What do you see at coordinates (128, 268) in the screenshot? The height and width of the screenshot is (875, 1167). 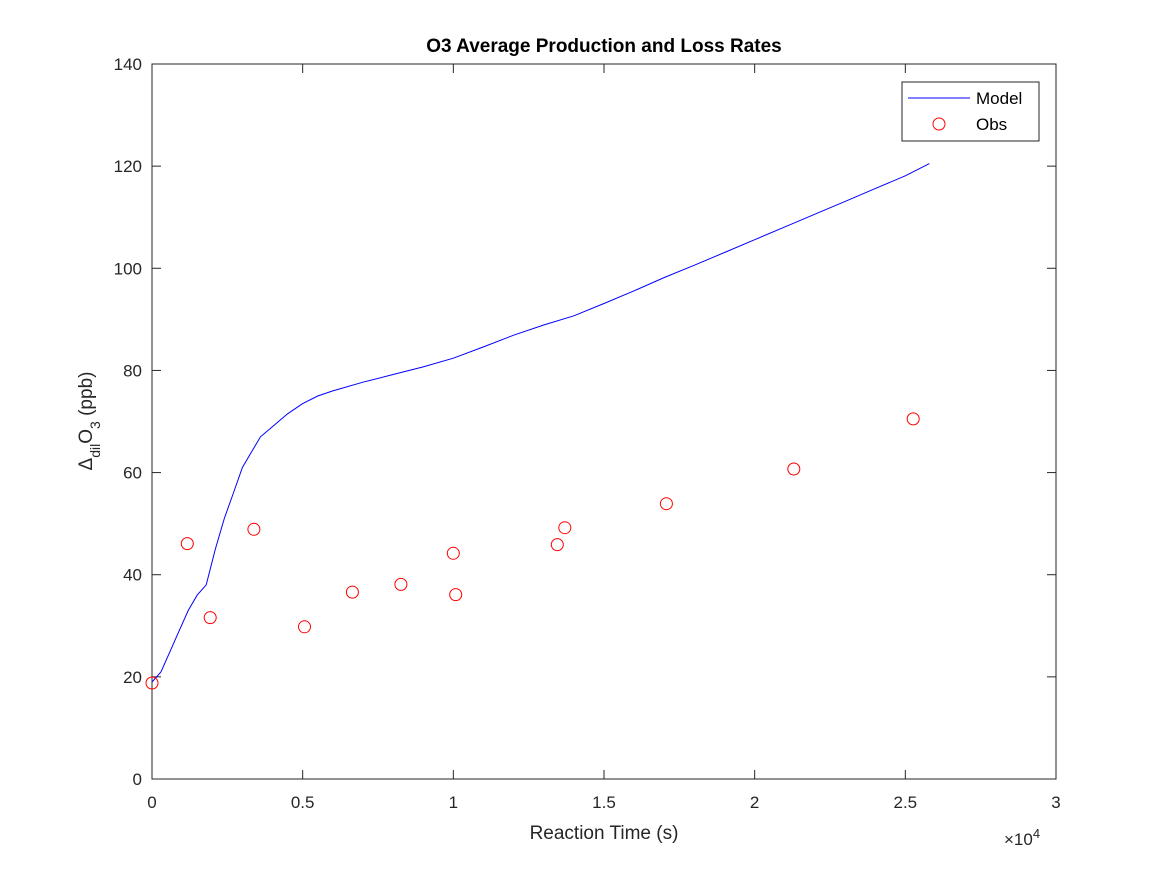 I see `y-tick-label: 100` at bounding box center [128, 268].